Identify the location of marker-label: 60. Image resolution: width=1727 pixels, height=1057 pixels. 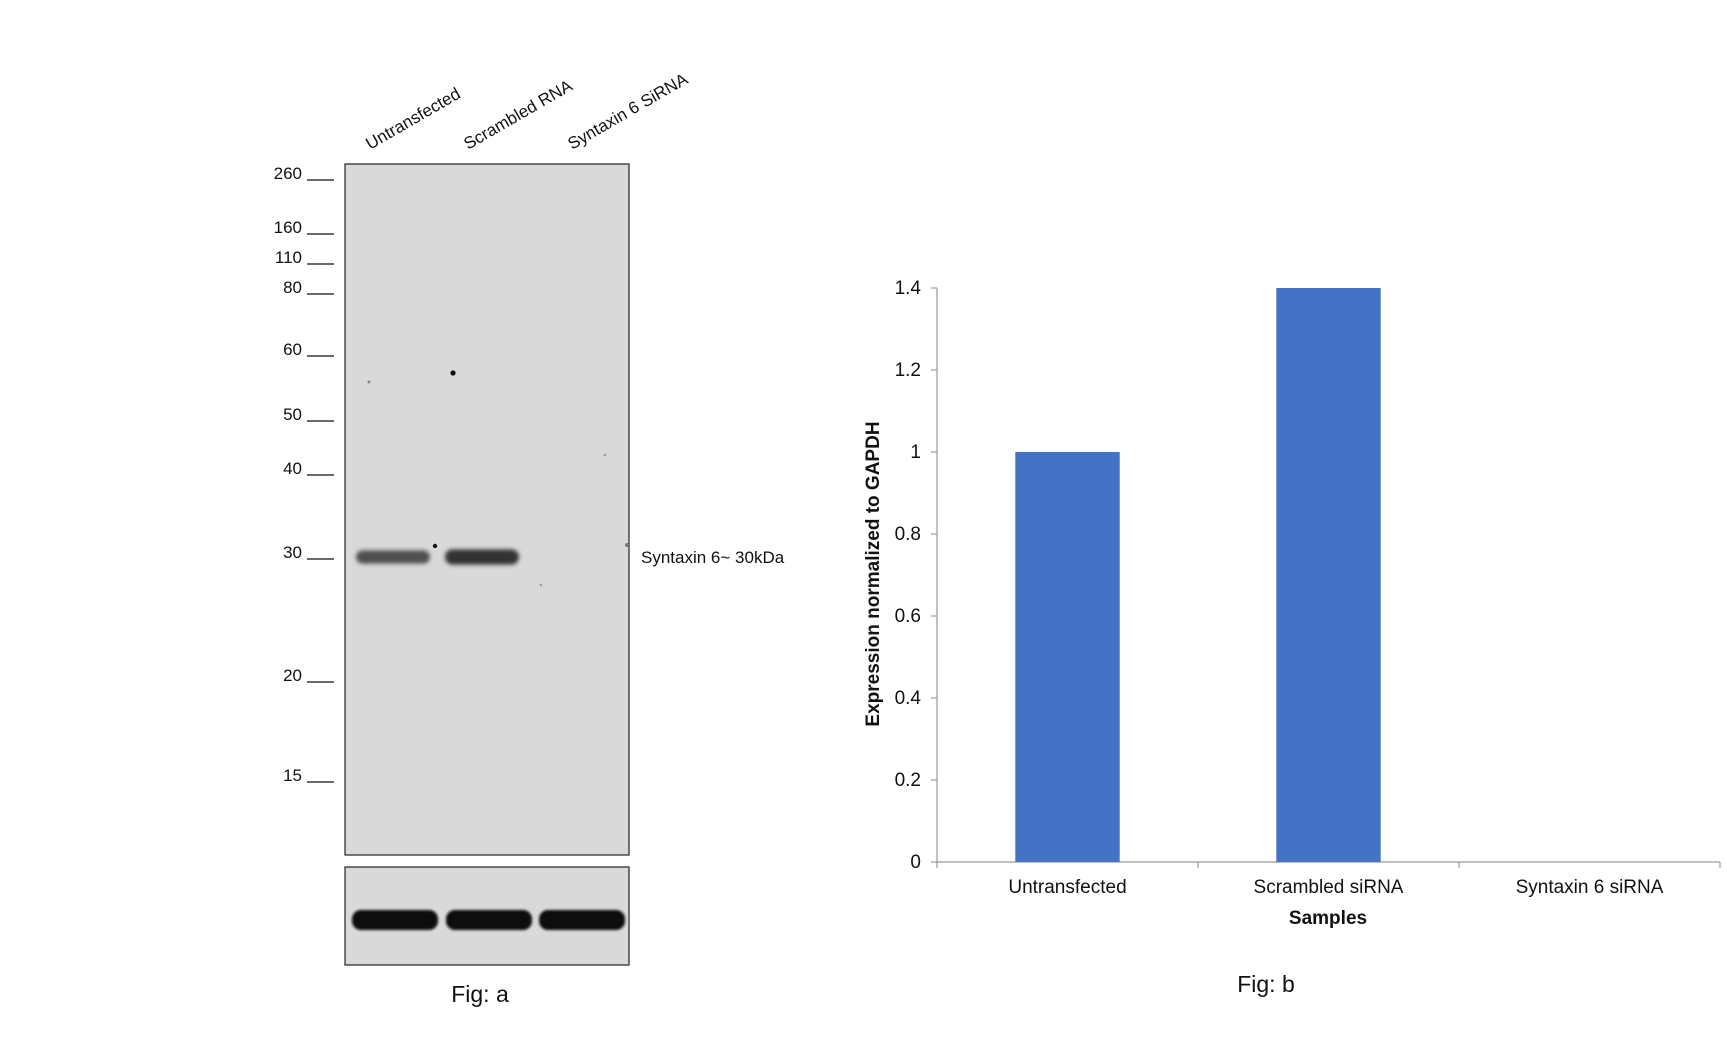
(292, 349).